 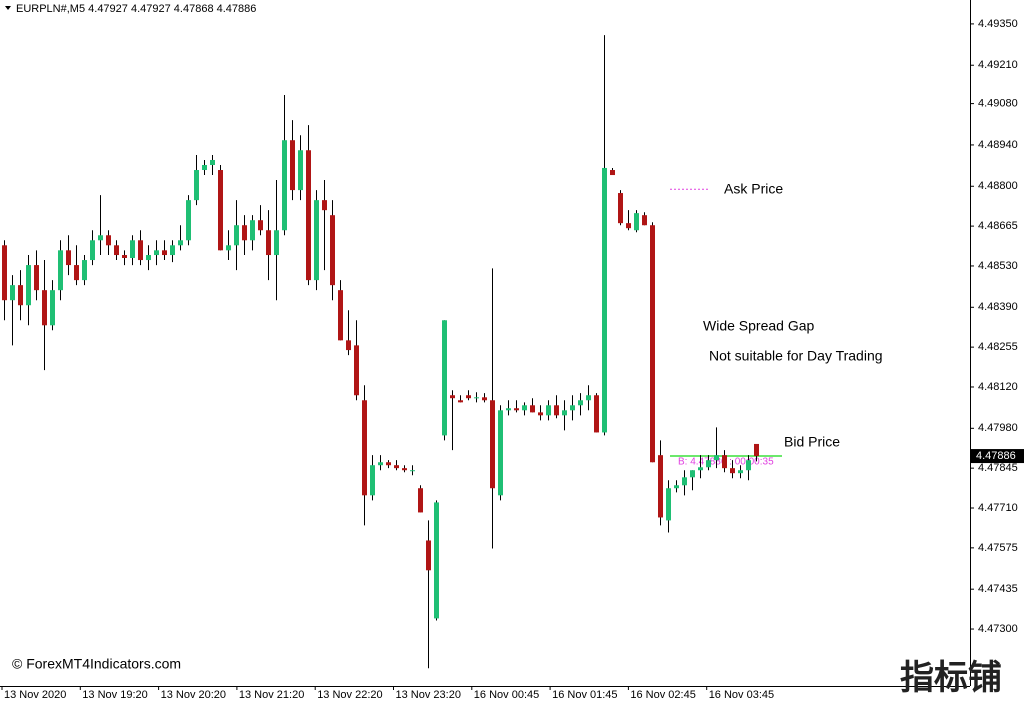 What do you see at coordinates (741, 695) in the screenshot?
I see `x-tick-label: 16 Nov 03:45` at bounding box center [741, 695].